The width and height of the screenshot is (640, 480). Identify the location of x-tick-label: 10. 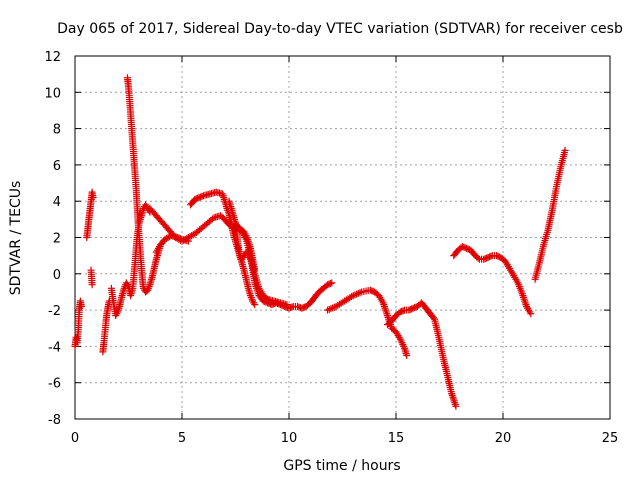
(289, 438).